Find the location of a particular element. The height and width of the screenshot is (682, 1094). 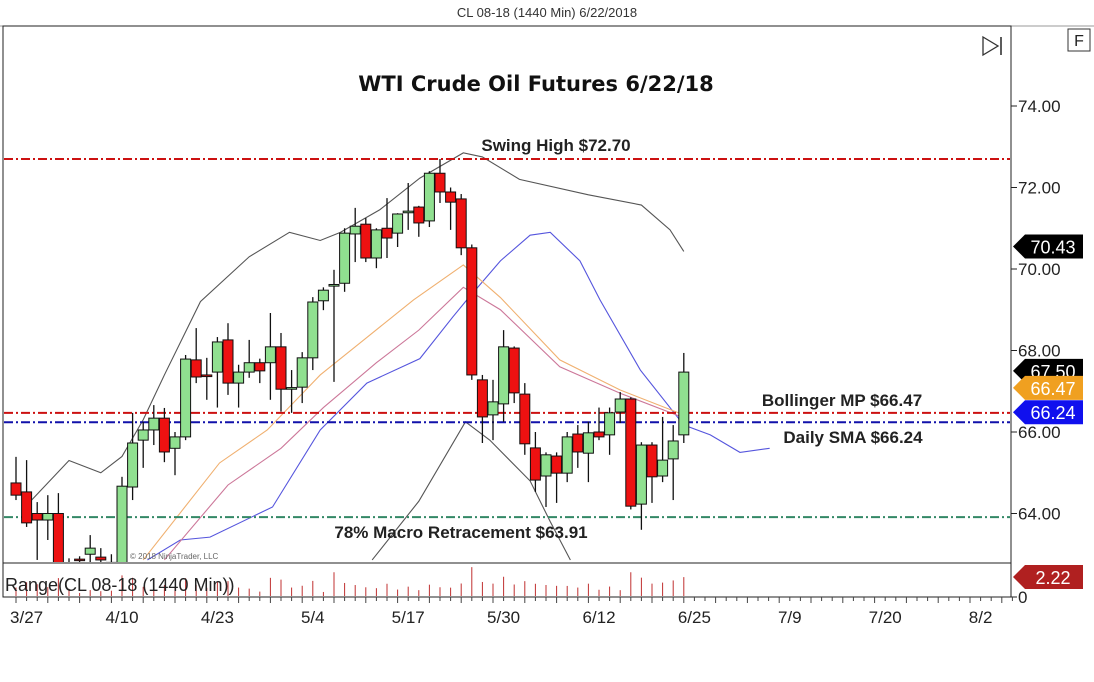

y-tick-label: 70.00 is located at coordinates (1039, 269).